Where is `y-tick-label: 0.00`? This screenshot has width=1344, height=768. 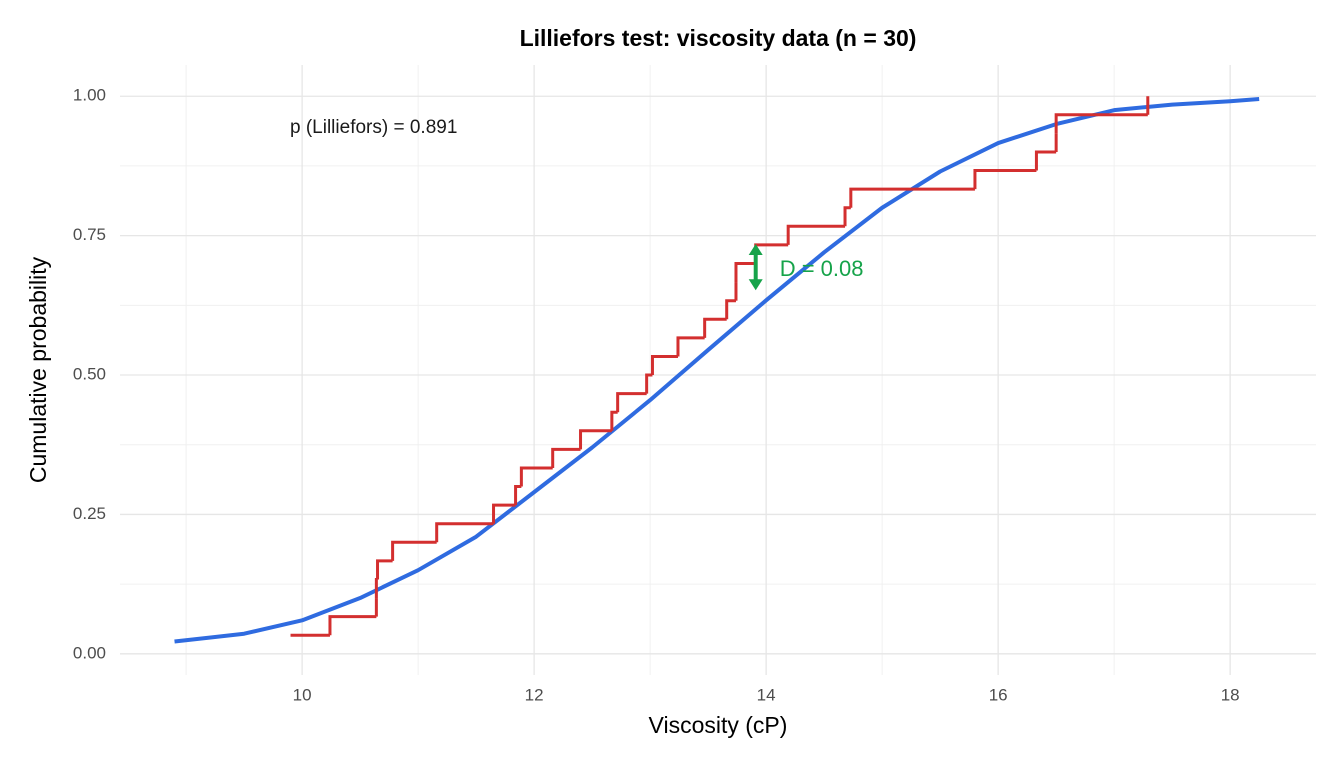
y-tick-label: 0.00 is located at coordinates (89, 652).